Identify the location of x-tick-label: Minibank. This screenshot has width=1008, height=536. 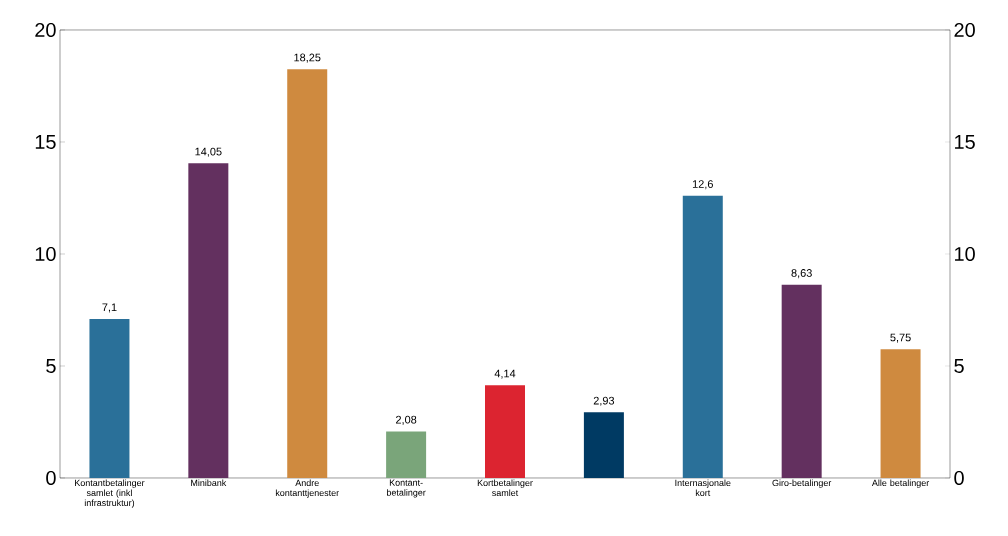
(209, 483).